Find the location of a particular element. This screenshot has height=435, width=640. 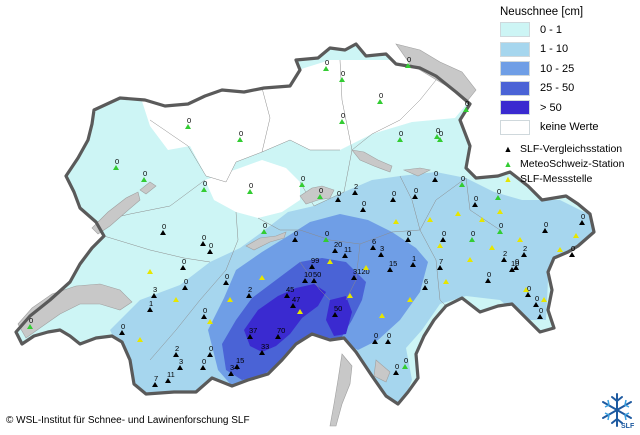

station-value-label: 47 is located at coordinates (296, 299).